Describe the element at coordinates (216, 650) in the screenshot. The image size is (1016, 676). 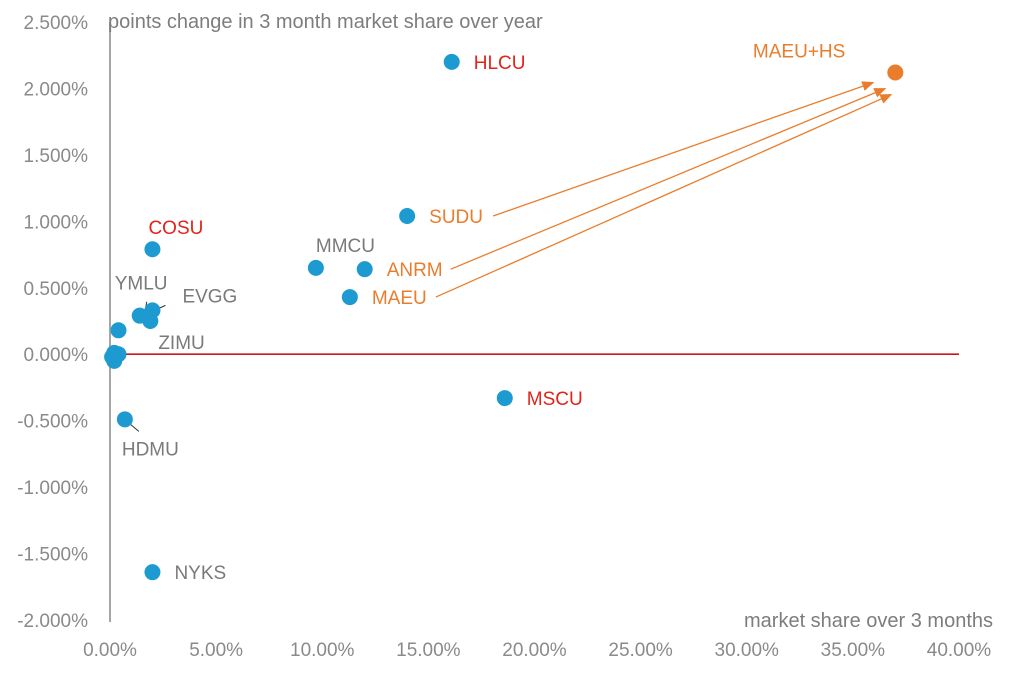
I see `x-tick-label: 5.00%` at that location.